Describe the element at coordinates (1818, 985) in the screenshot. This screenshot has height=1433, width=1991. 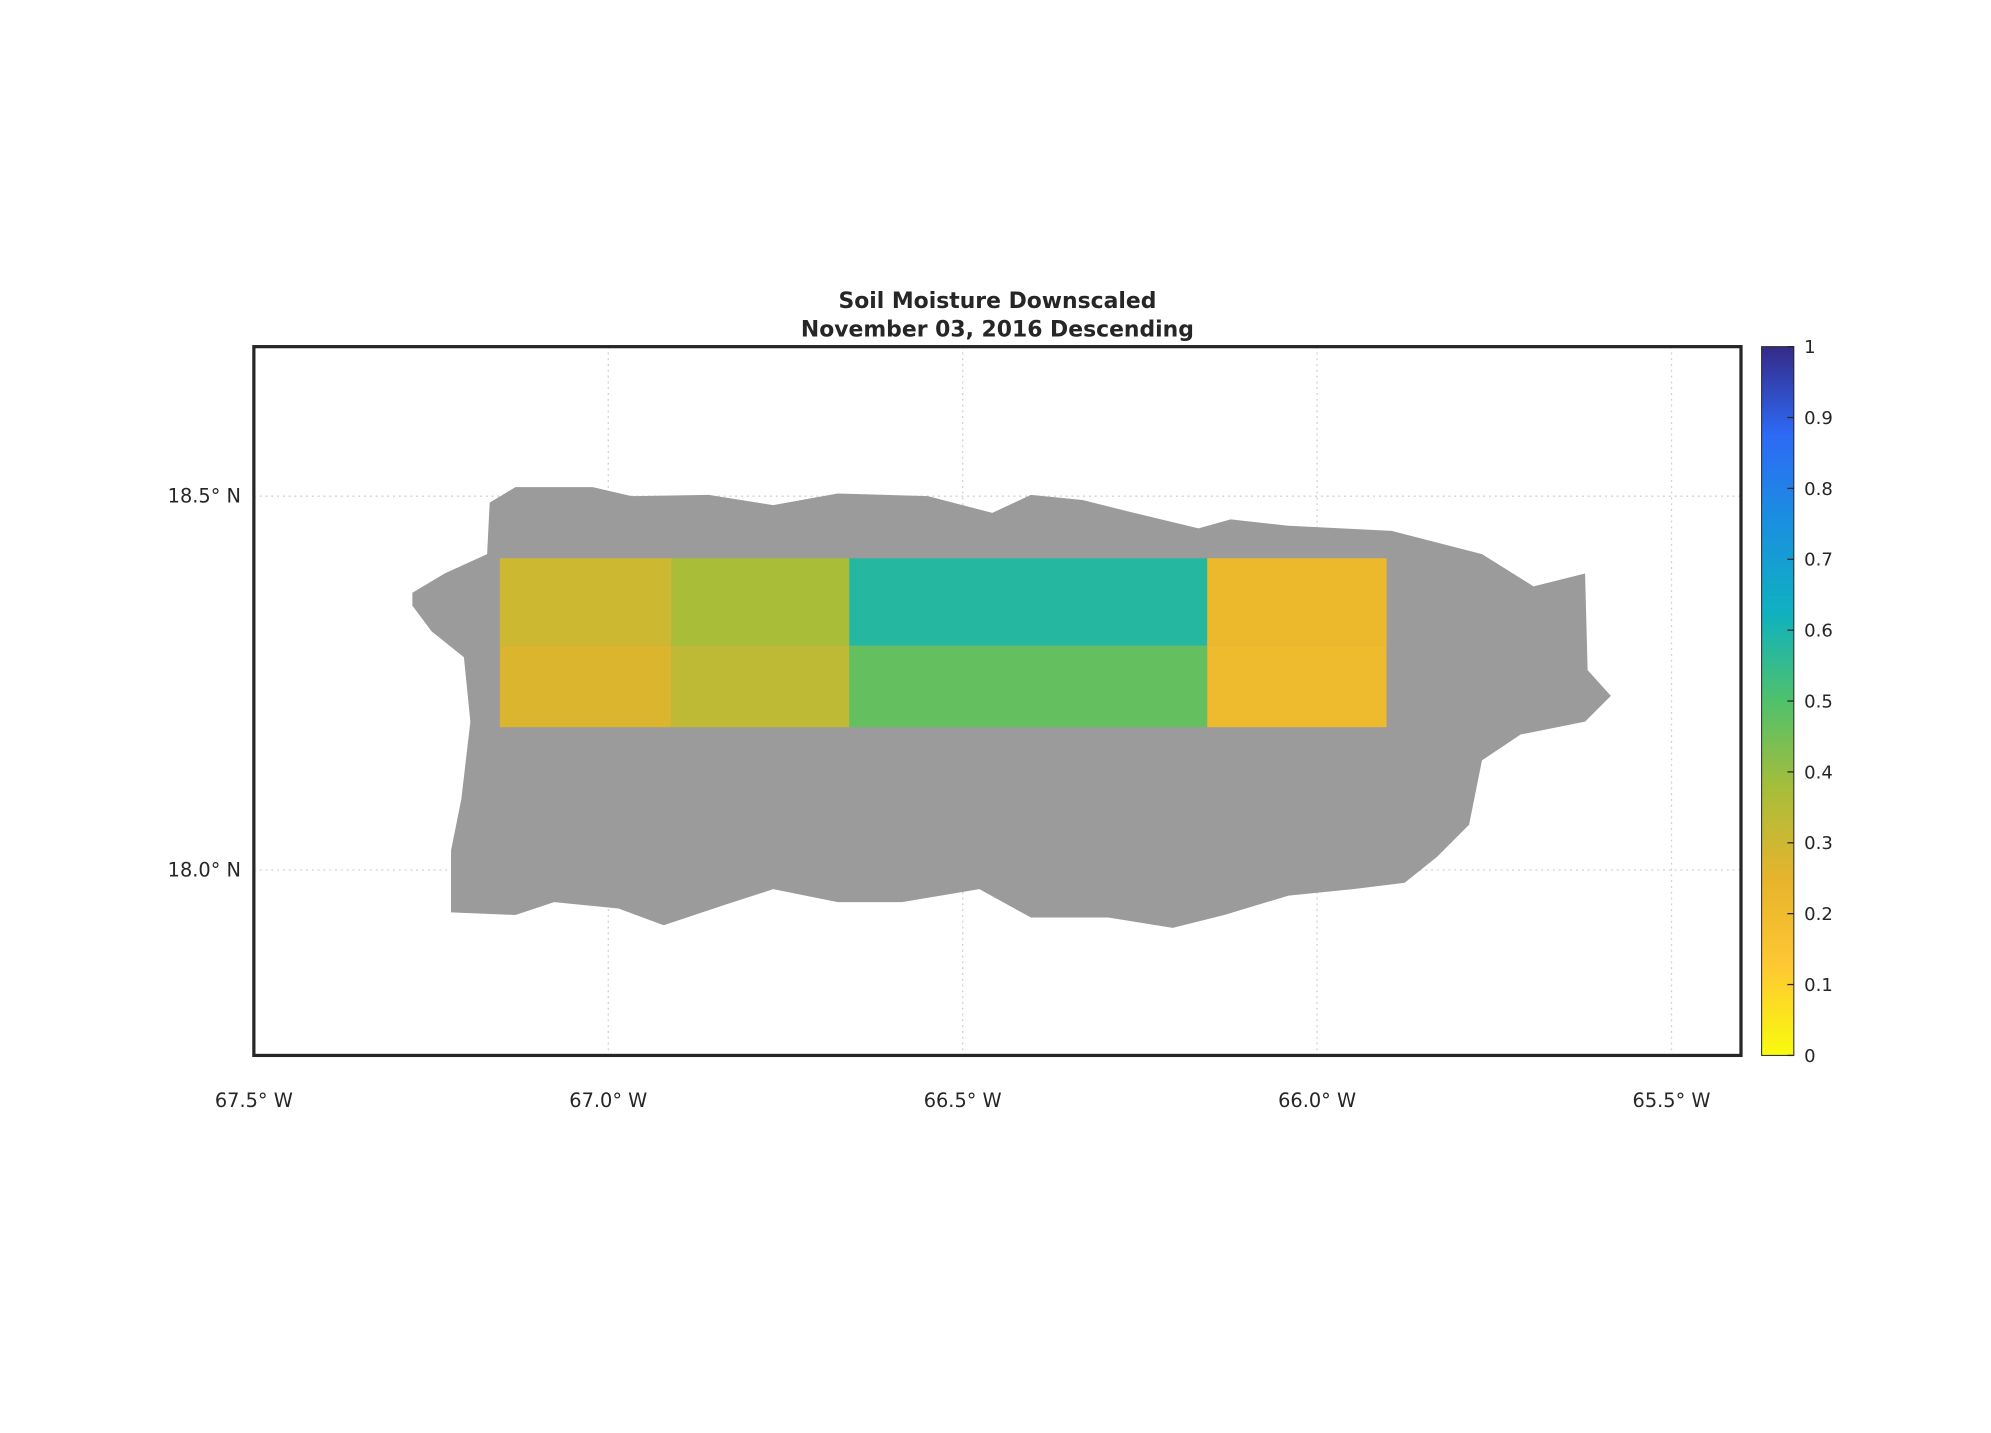
I see `colorbar-tick-label: 0.1` at that location.